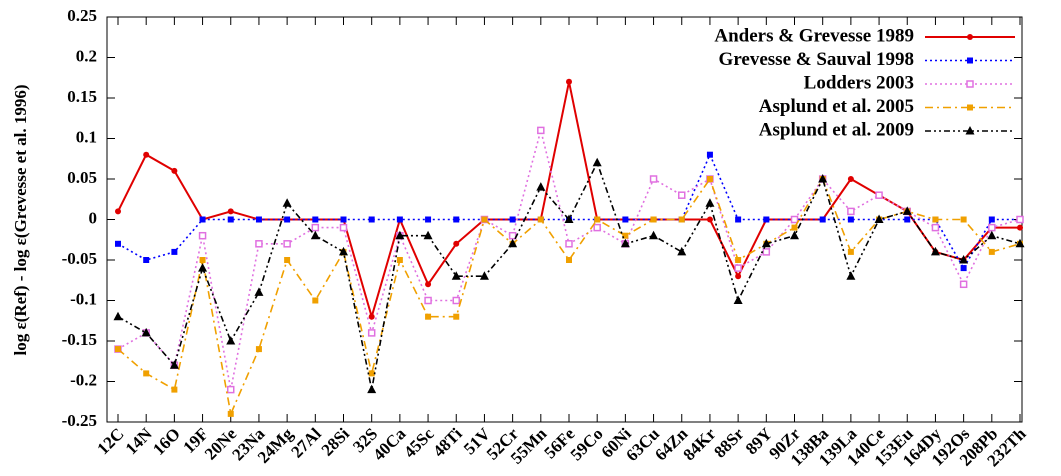  I want to click on x-tick-label: 88Sr, so click(729, 443).